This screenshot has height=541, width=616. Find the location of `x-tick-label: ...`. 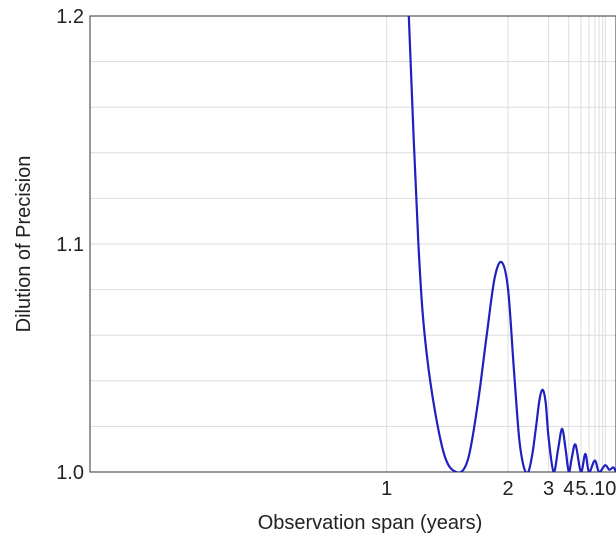

x-tick-label: ... is located at coordinates (592, 489).